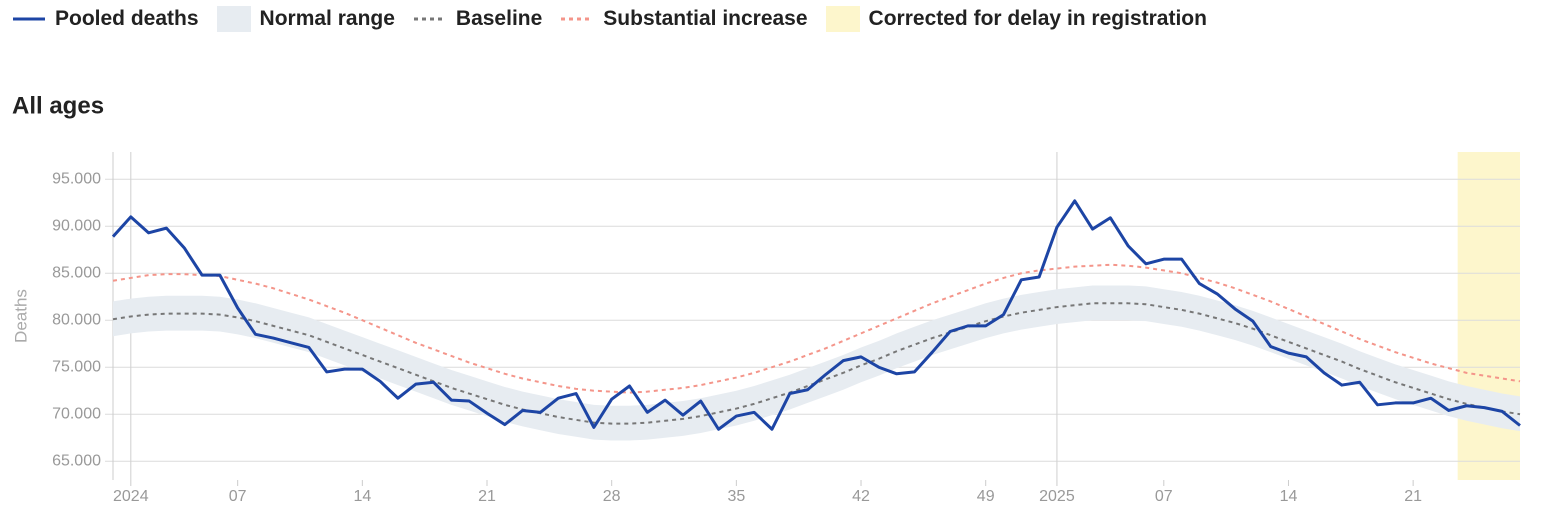  I want to click on x-tick-label: 49, so click(986, 496).